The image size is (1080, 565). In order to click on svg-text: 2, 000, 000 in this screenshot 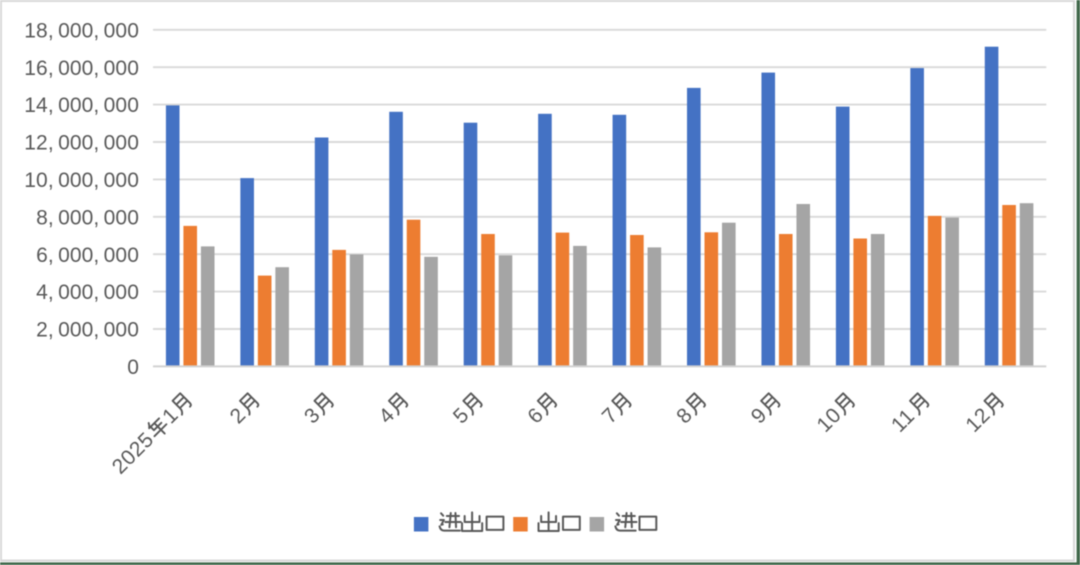, I will do `click(87, 330)`.